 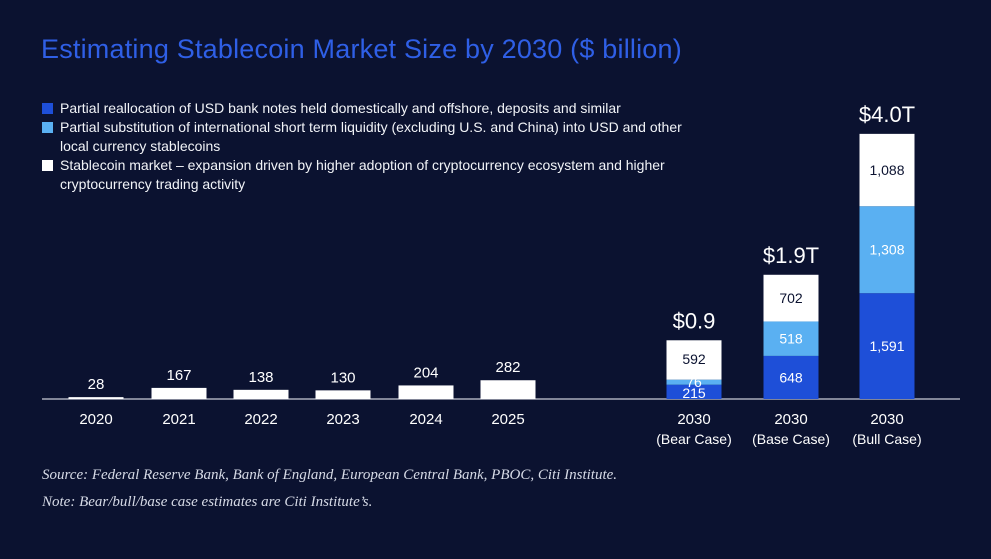 I want to click on tick-sublabel-base-case: (Base Case), so click(x=791, y=439).